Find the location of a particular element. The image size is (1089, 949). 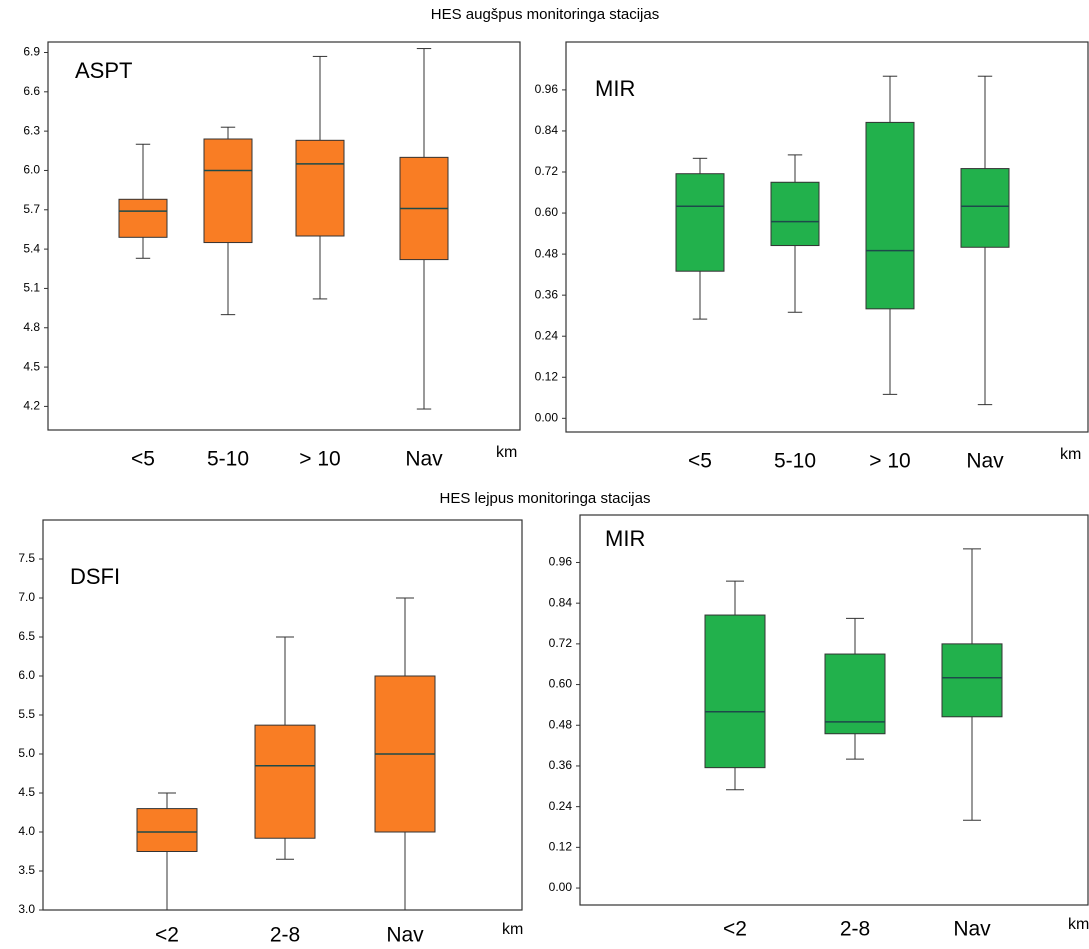

y-tick-label: 5.0 is located at coordinates (26, 753).